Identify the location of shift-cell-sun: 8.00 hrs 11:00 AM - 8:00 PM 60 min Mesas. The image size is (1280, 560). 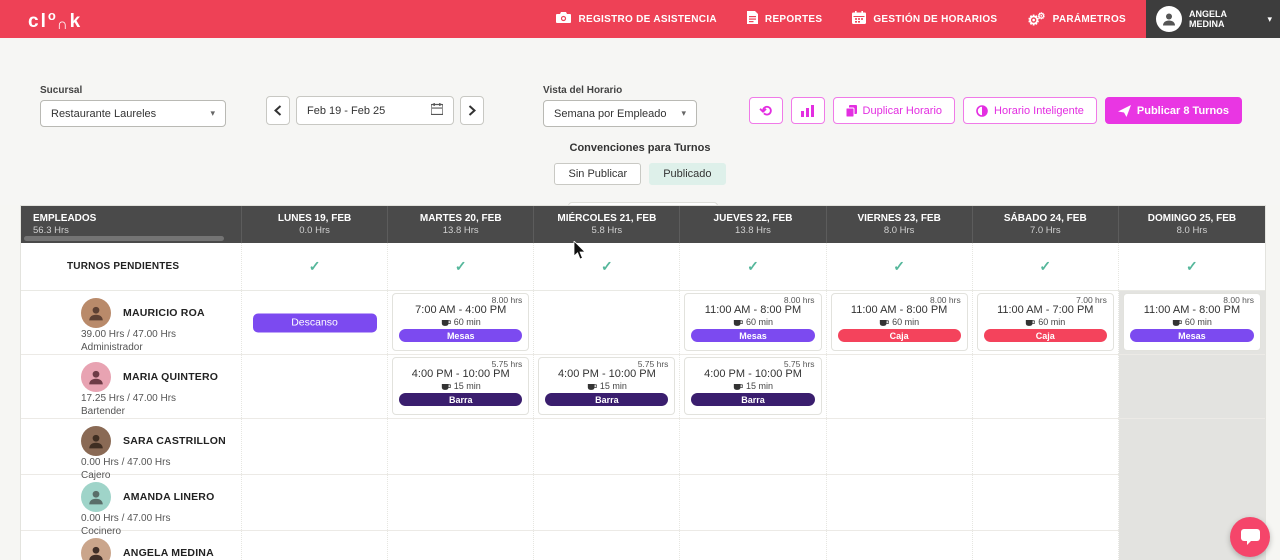
(1191, 322).